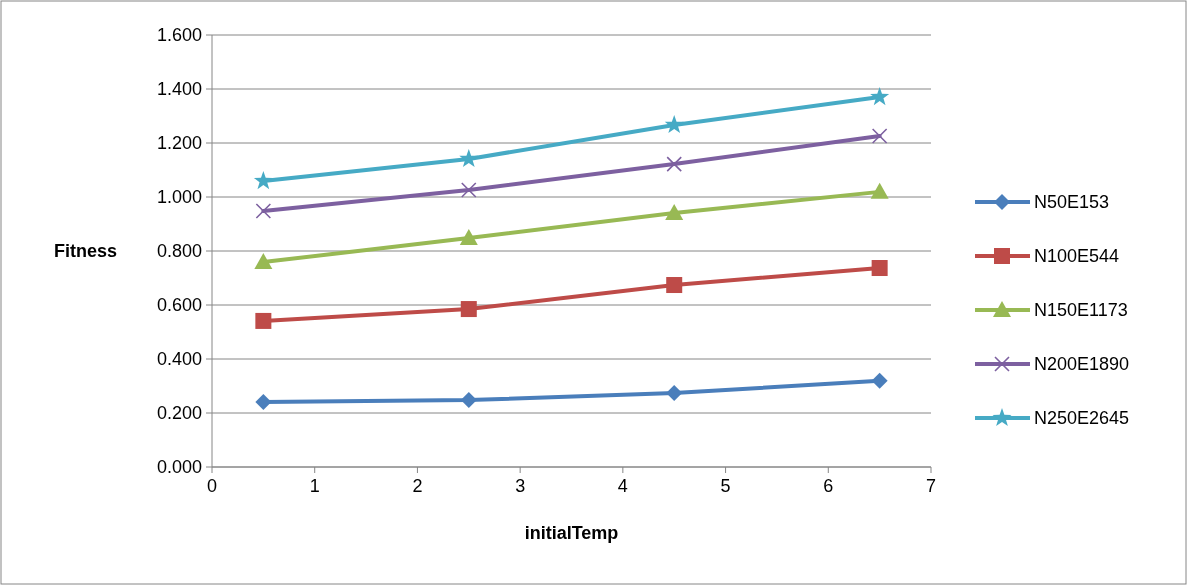  I want to click on legend-label: N100E544, so click(1077, 256).